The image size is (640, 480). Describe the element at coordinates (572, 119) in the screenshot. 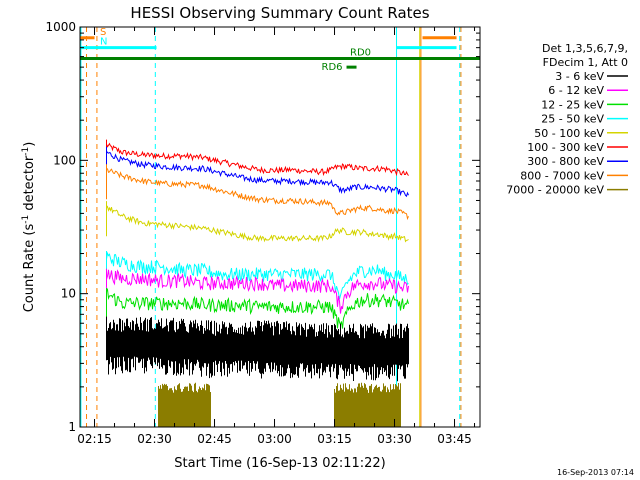

I see `legend-label-3: 25 - 50 keV` at that location.